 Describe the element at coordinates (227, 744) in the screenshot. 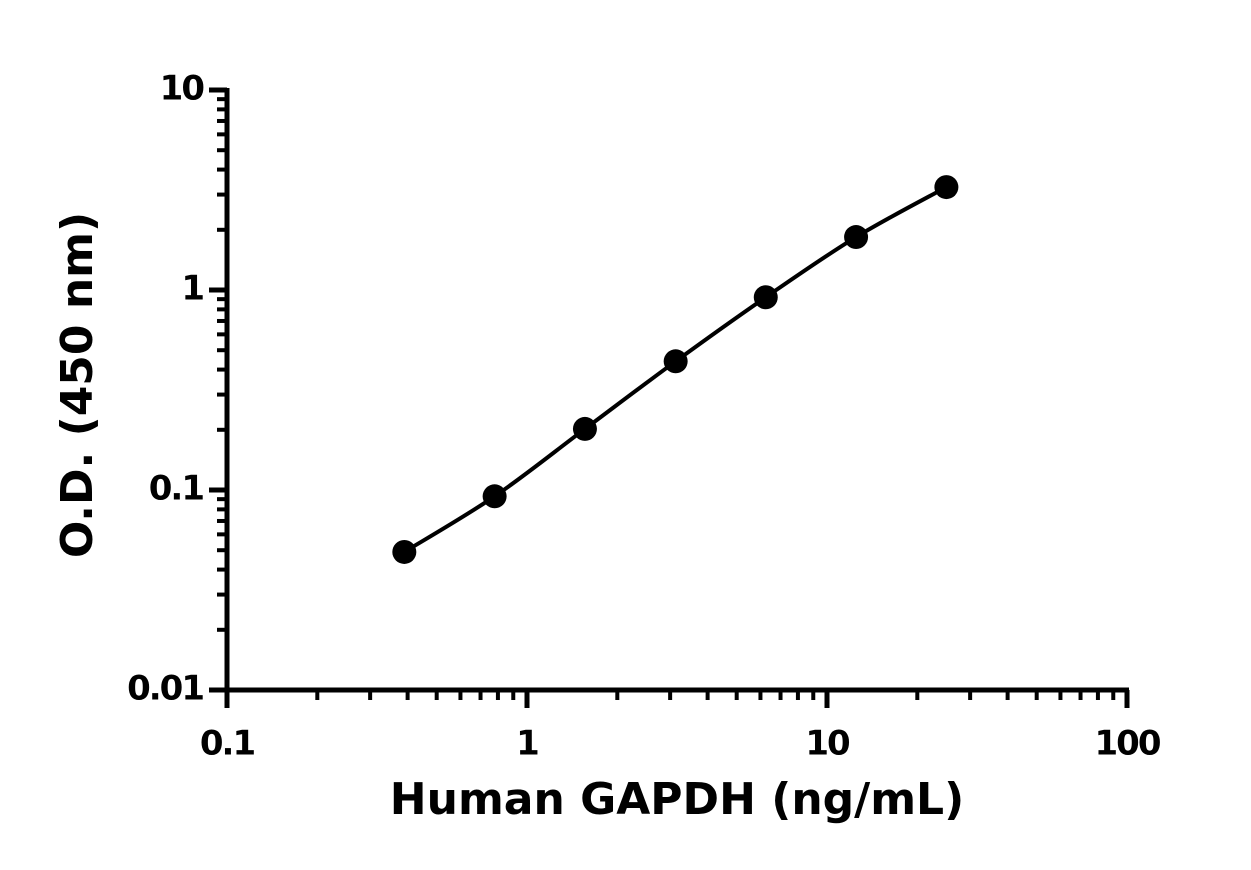

I see `x-tick-label: 0.1` at that location.